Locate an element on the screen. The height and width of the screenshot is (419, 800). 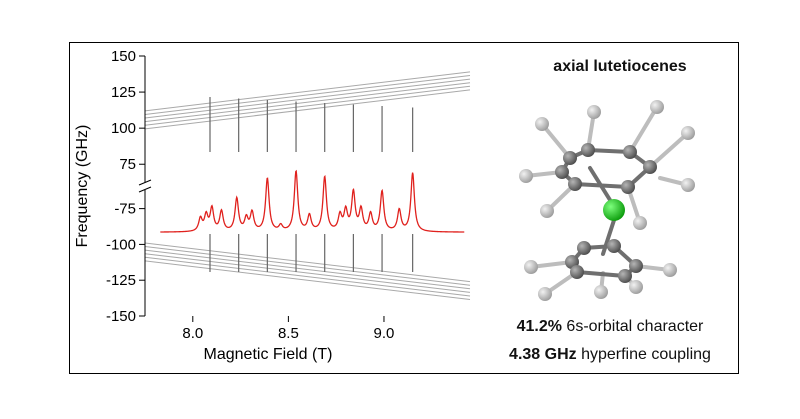
y-axis-ticks: 150 125 100 75 -75 -100 -125 -150 is located at coordinates (125, 186).